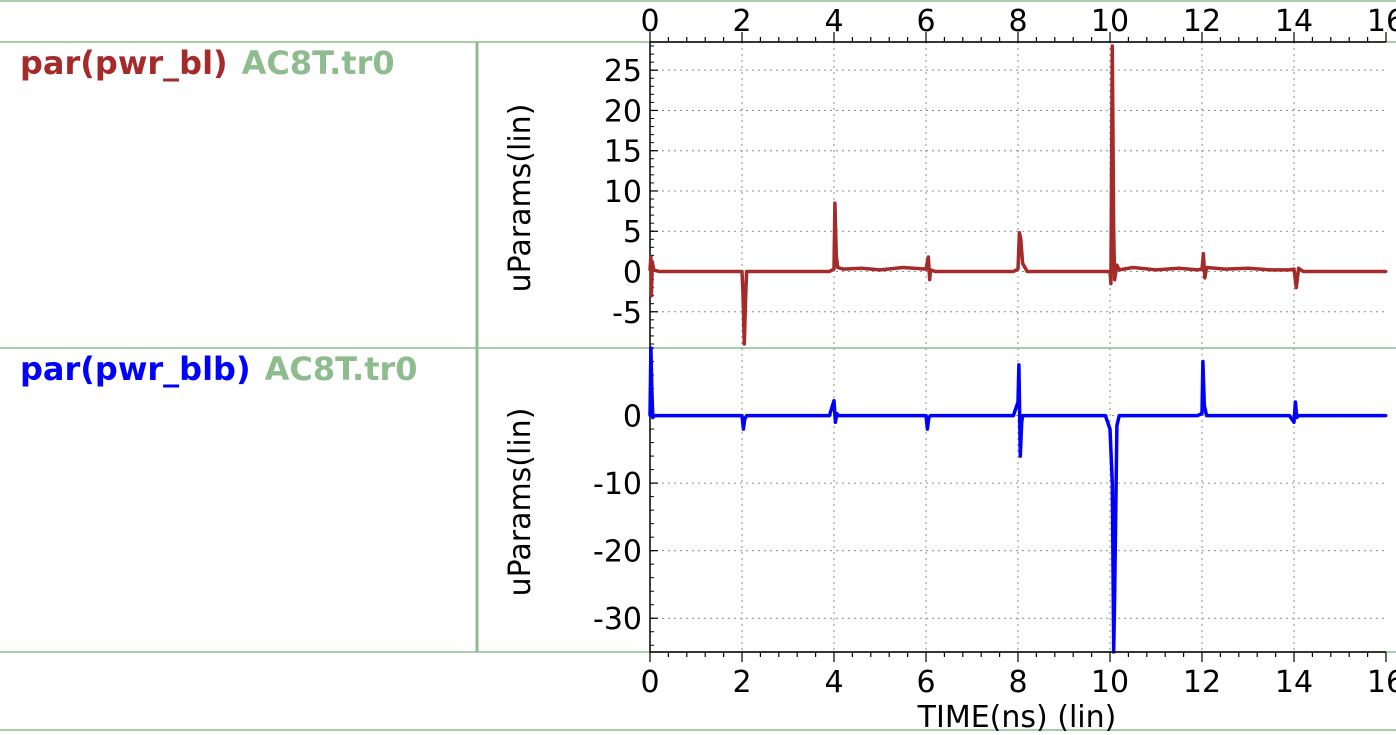  I want to click on top-x-tick-label: 10, so click(1110, 21).